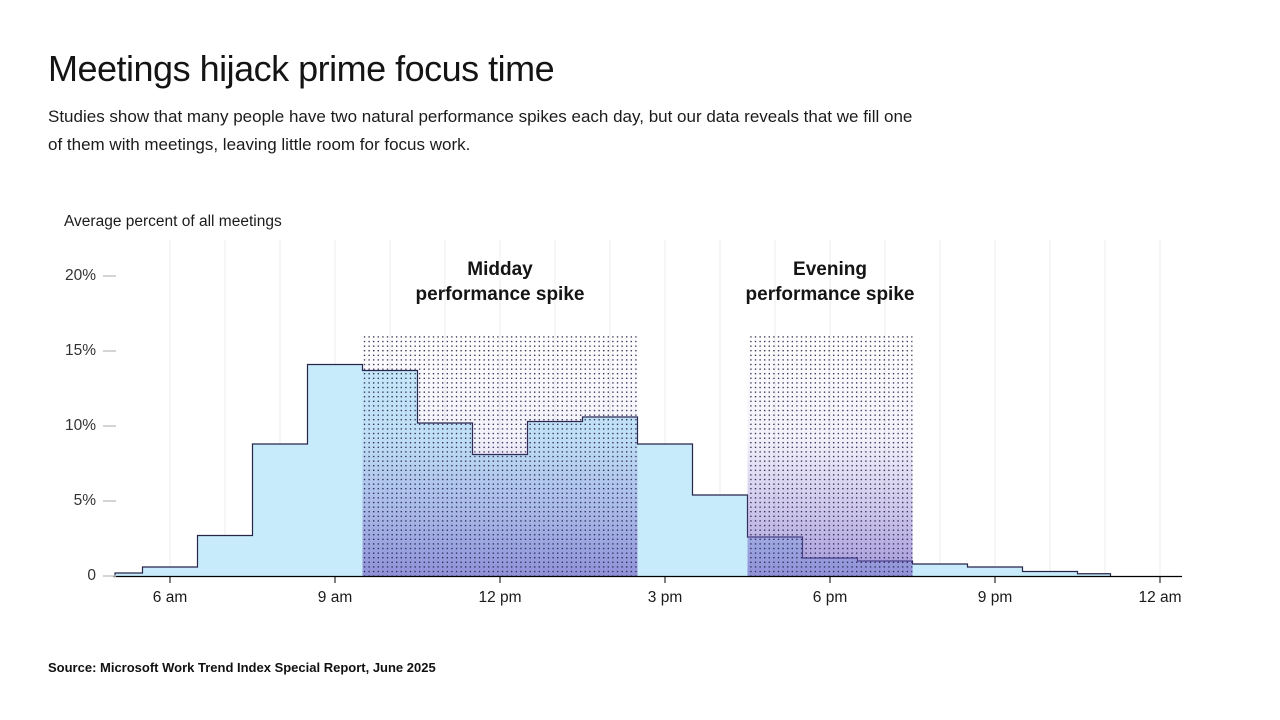 This screenshot has height=720, width=1280. I want to click on x-tick-label: 12 pm, so click(500, 597).